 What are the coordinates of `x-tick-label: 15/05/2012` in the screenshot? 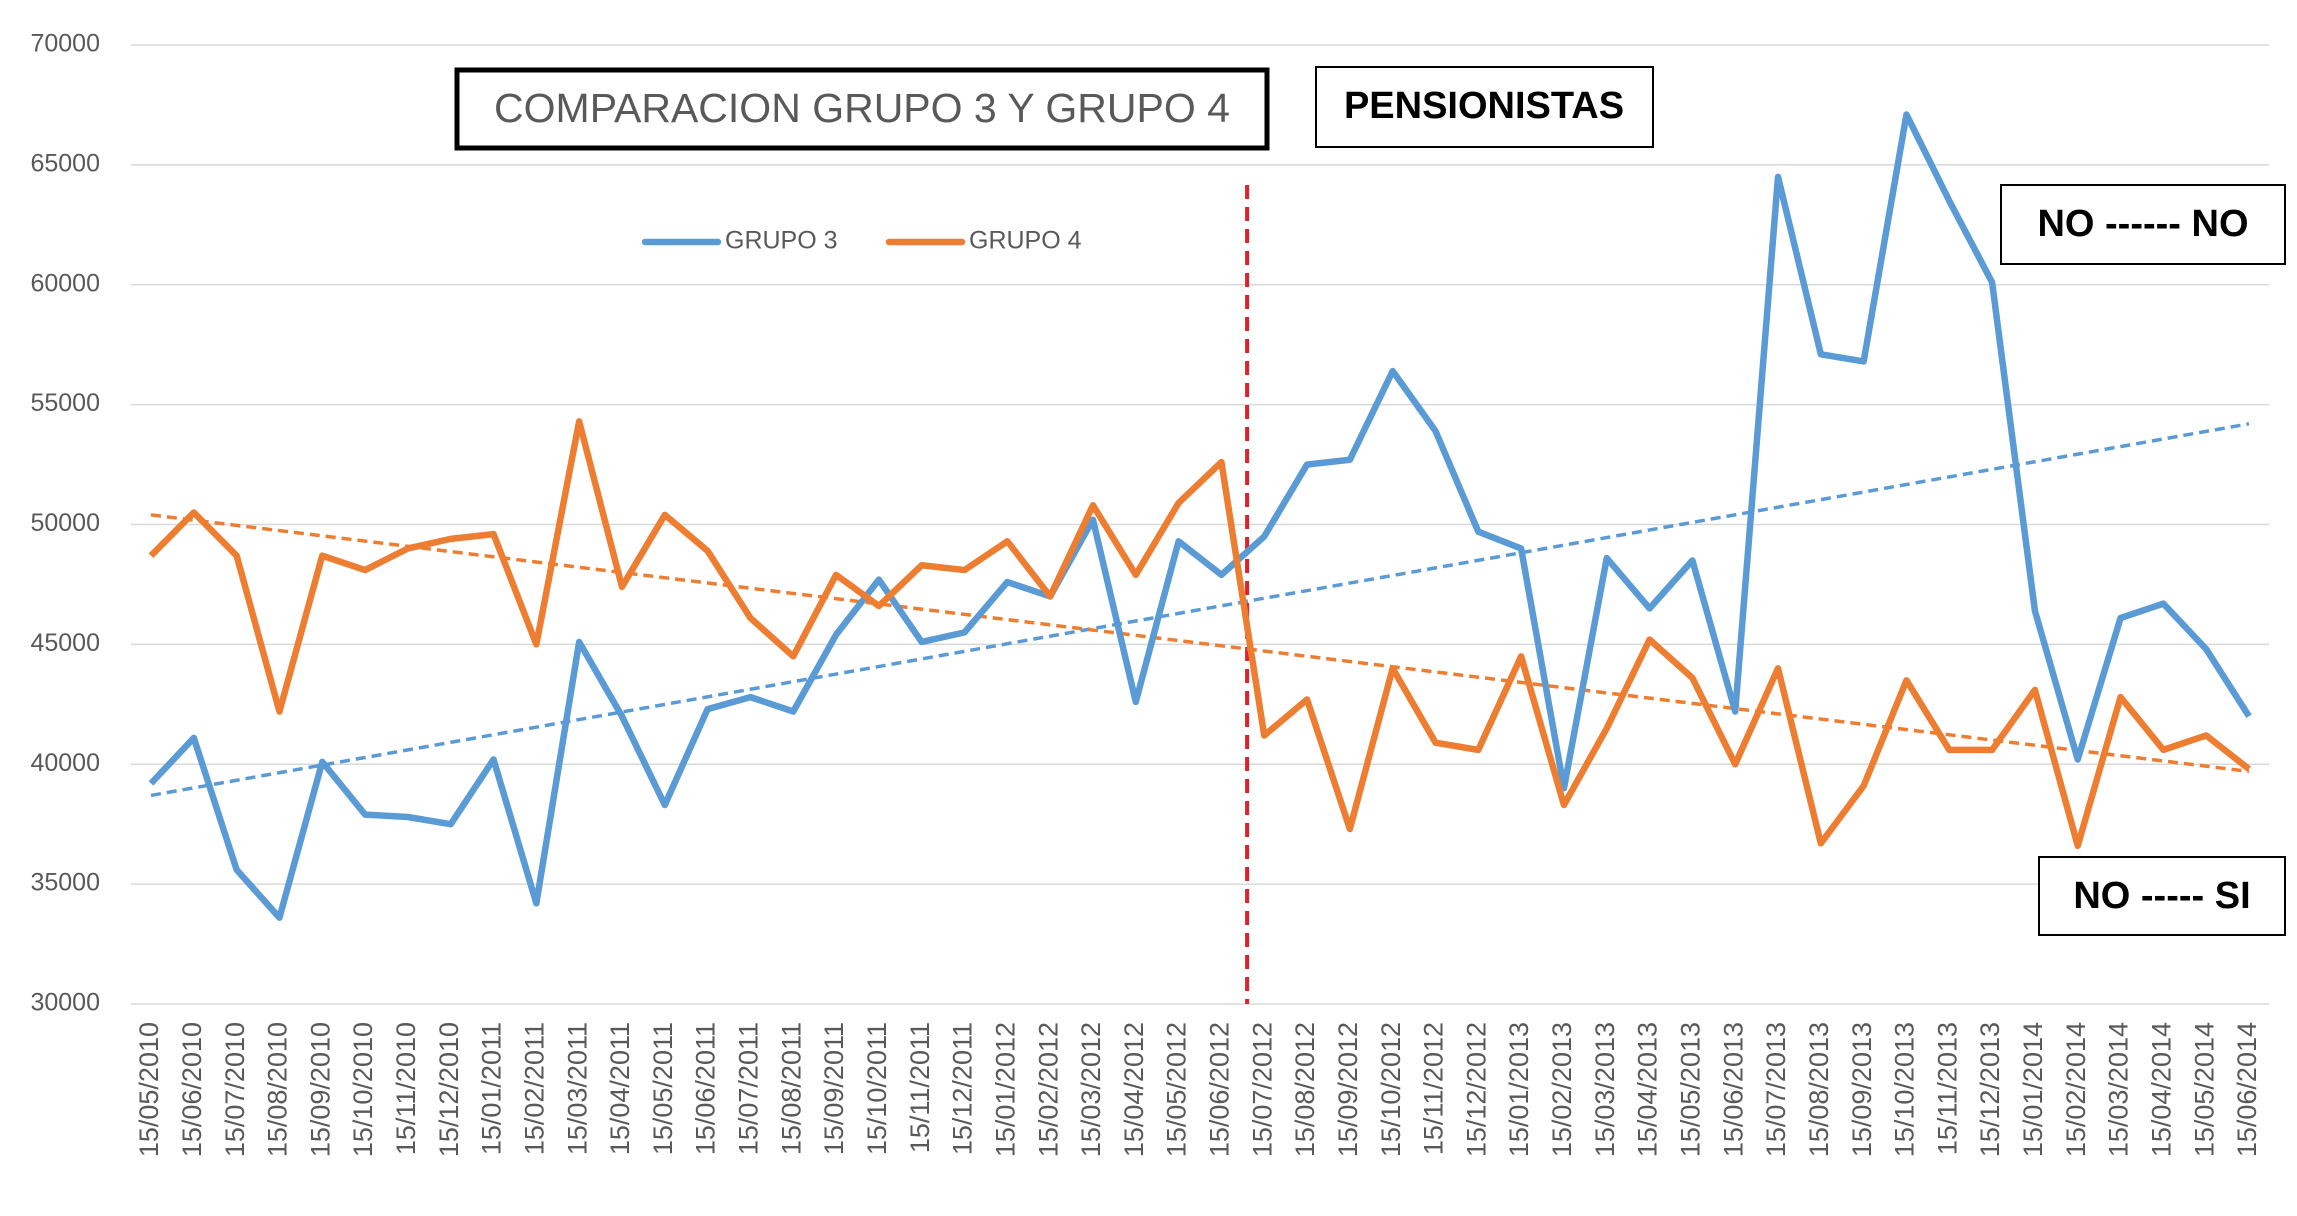 It's located at (1177, 1089).